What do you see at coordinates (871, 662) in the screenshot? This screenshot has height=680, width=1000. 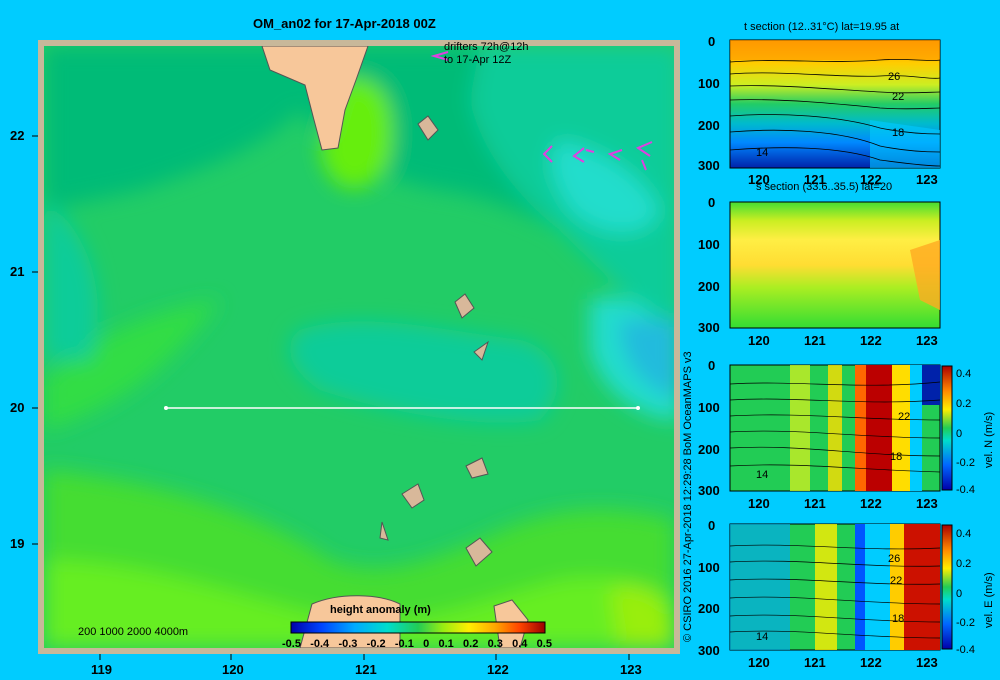 I see `ve-xtick: 122` at bounding box center [871, 662].